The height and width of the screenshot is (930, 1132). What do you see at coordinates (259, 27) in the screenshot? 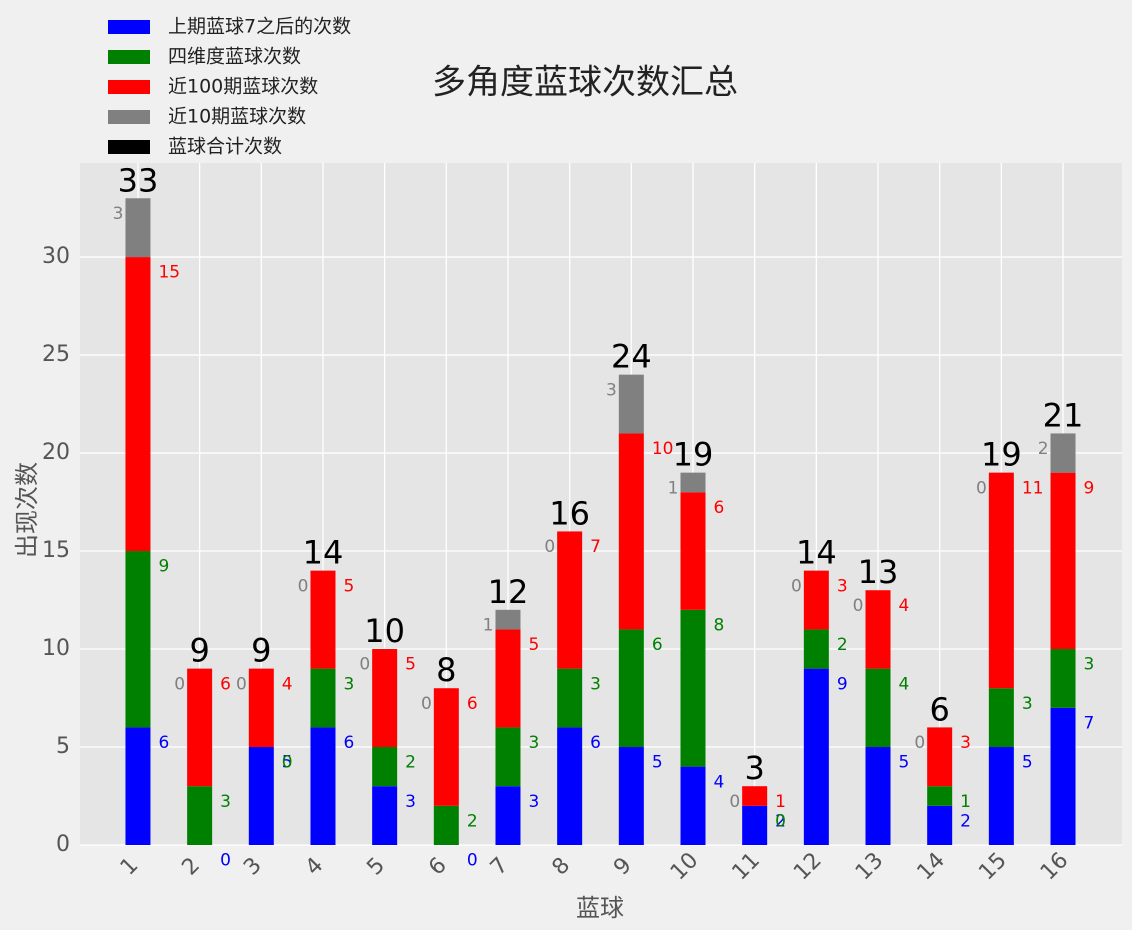
I see `legend-label: 上期蓝球7之后的次数` at bounding box center [259, 27].